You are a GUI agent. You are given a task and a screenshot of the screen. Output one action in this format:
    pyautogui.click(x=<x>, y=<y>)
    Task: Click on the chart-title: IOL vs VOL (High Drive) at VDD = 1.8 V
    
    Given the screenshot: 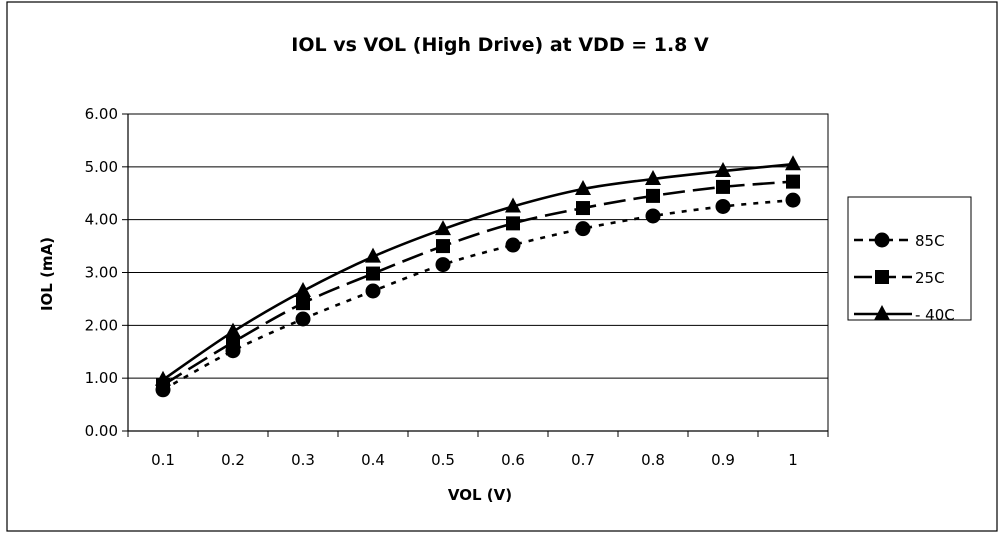 What is the action you would take?
    pyautogui.click(x=500, y=45)
    